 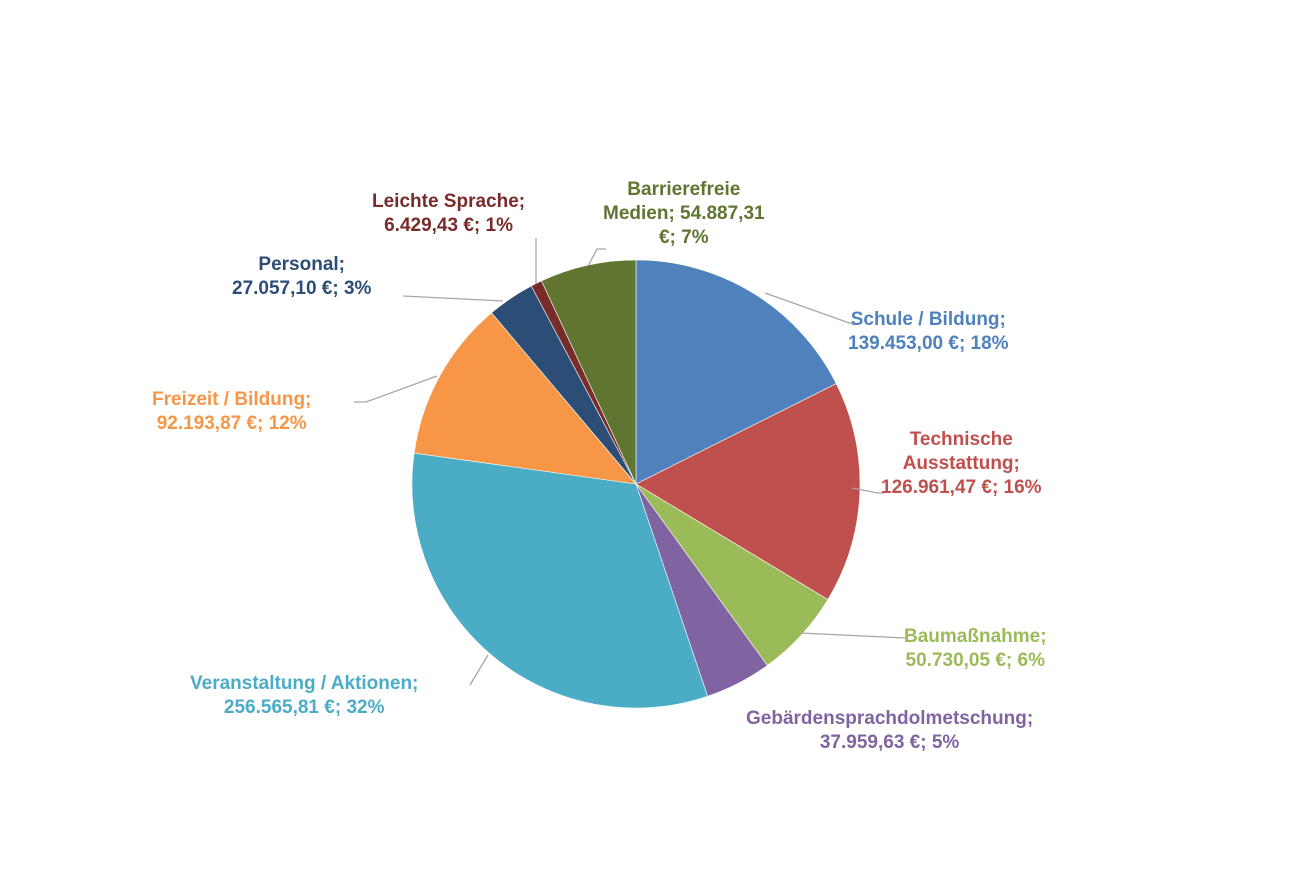 What do you see at coordinates (448, 214) in the screenshot?
I see `label-leichte-sprache: Leichte Sprache; 6.429,43 €; 1%` at bounding box center [448, 214].